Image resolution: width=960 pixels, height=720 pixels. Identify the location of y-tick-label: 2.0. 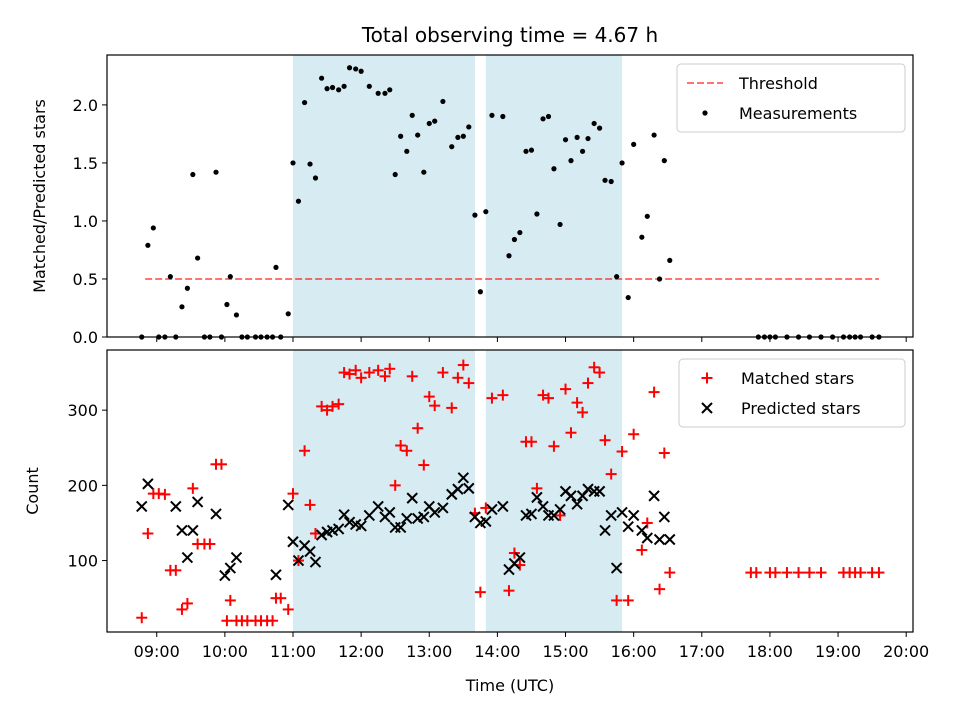
(85, 105).